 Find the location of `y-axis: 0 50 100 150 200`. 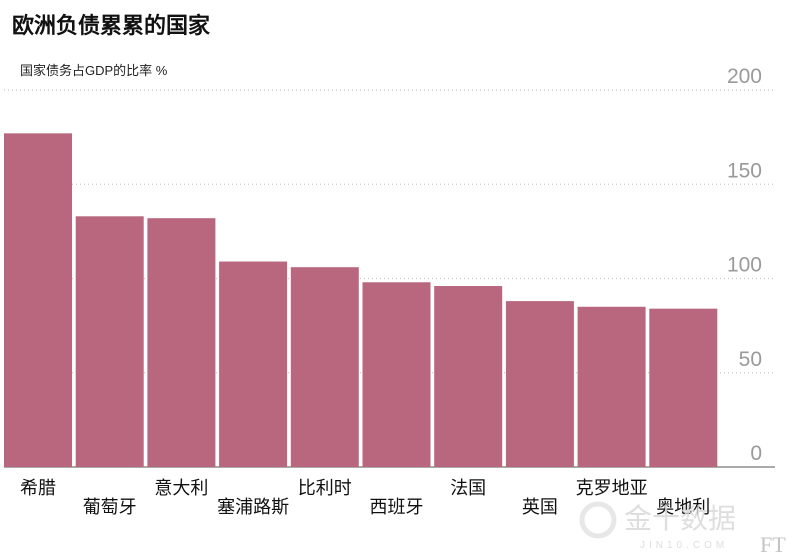

y-axis: 0 50 100 150 200 is located at coordinates (744, 265).